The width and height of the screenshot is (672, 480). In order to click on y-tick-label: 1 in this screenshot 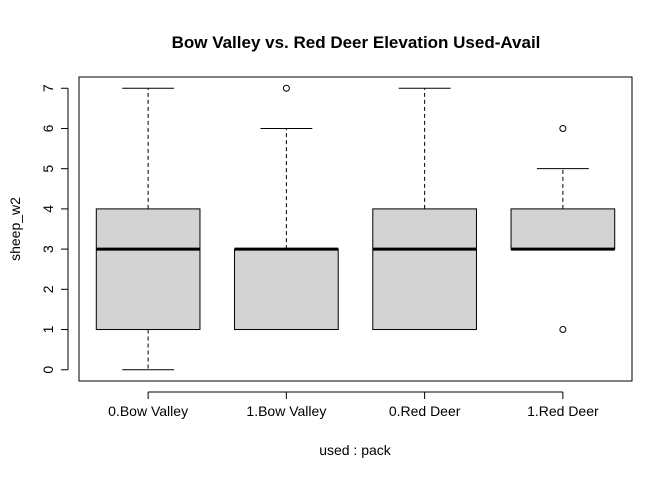, I will do `click(48, 329)`.